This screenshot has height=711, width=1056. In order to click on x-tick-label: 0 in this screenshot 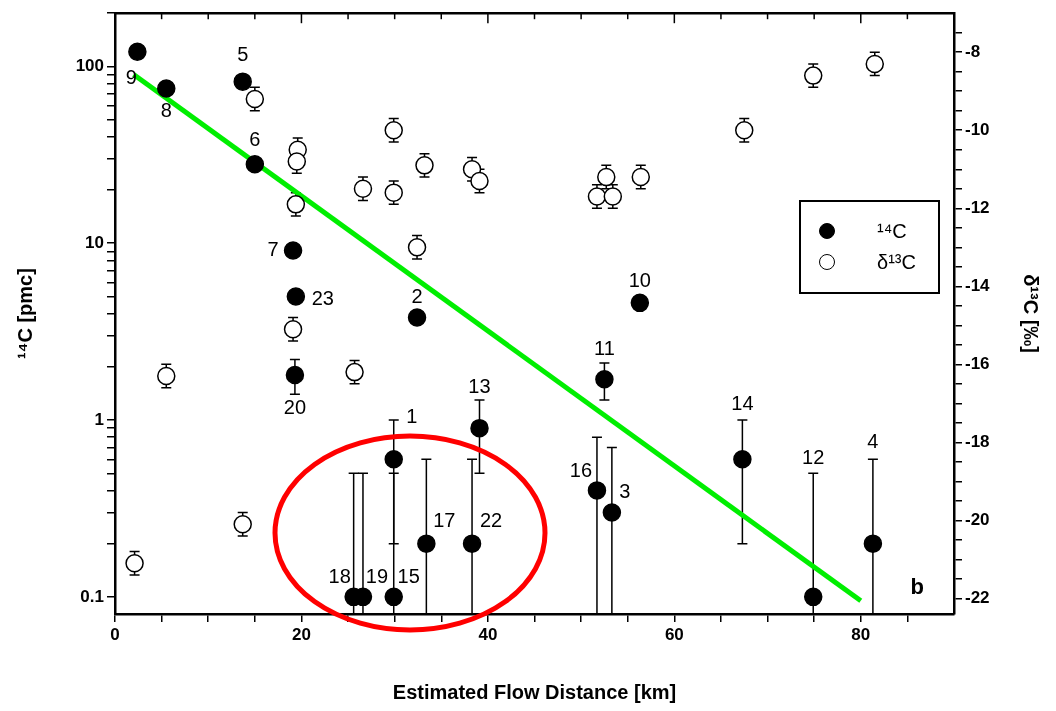, I will do `click(115, 634)`.